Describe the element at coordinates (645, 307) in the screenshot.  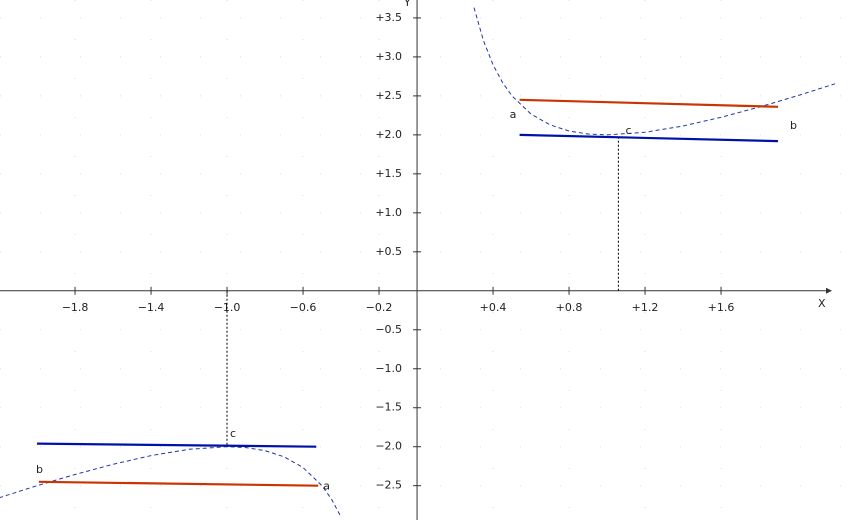
I see `x-tick-label: +1.2` at that location.